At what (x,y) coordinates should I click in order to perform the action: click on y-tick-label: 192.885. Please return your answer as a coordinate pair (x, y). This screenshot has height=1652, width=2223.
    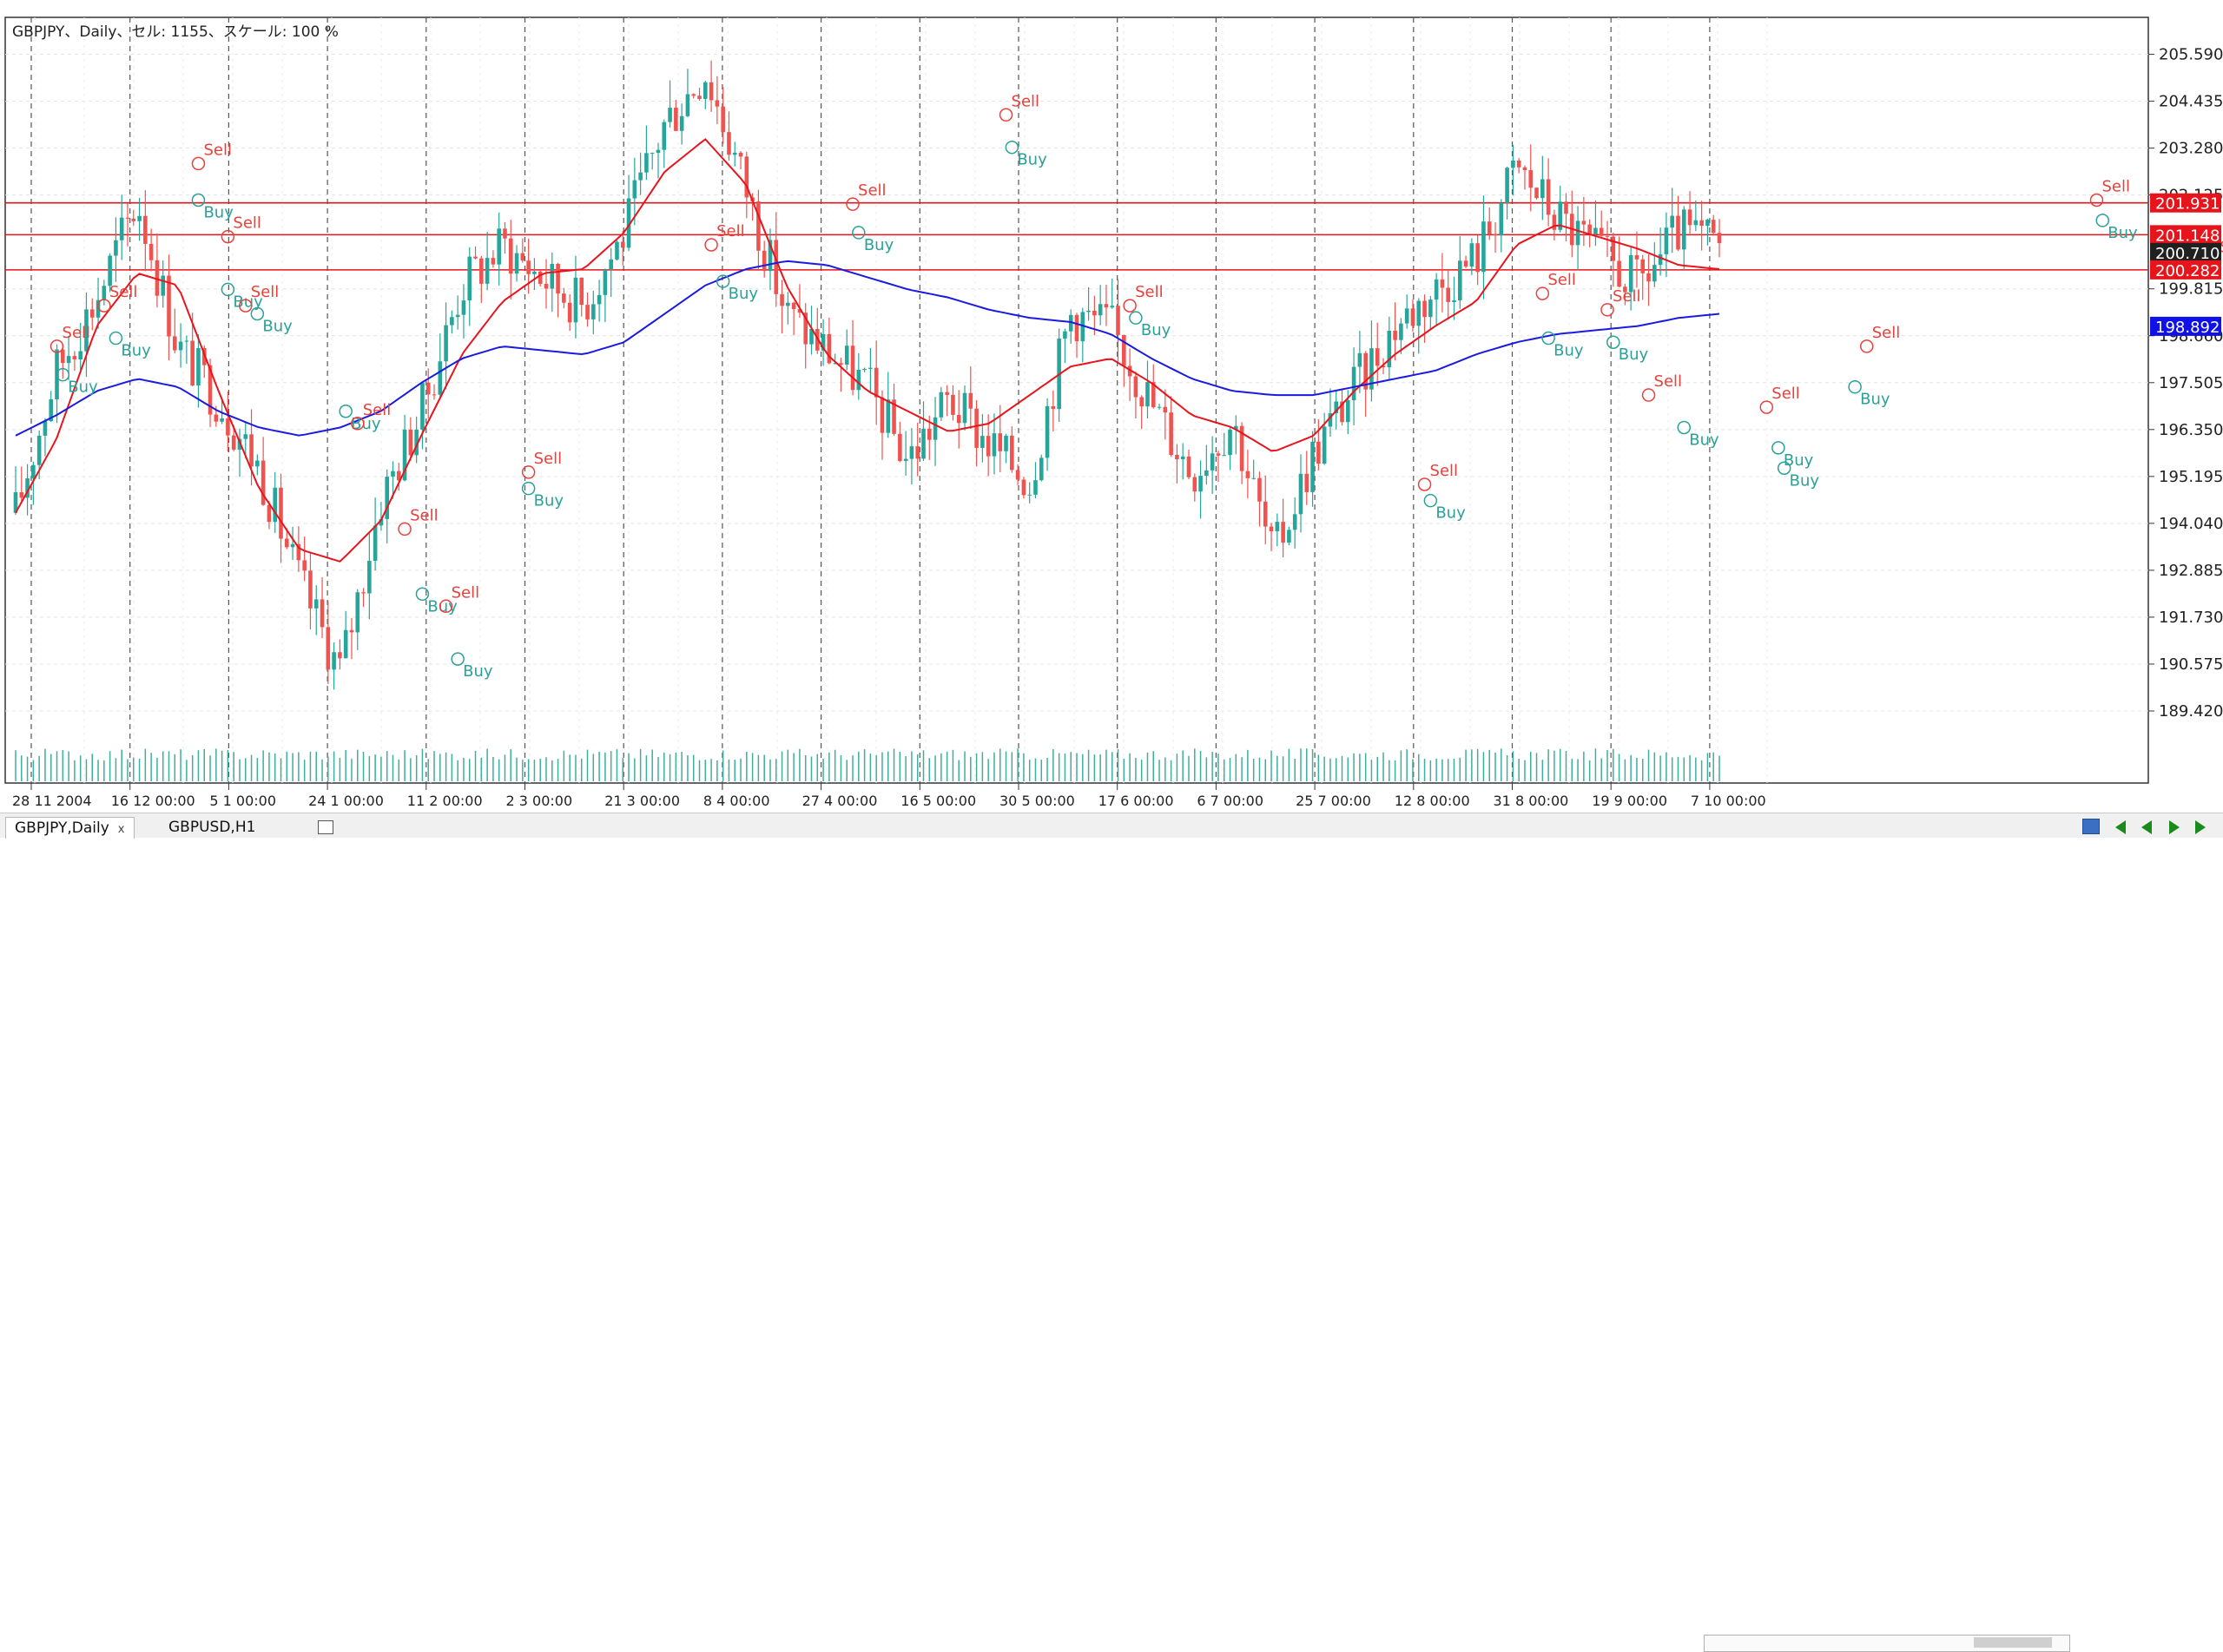
    Looking at the image, I should click on (2191, 571).